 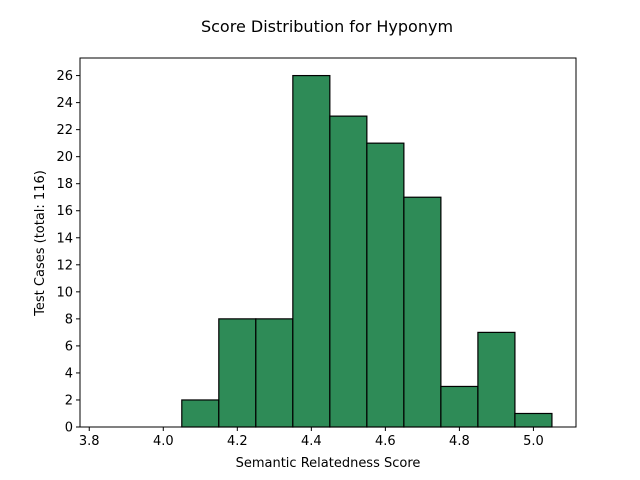 What do you see at coordinates (64, 157) in the screenshot?
I see `y-tick-label: 20` at bounding box center [64, 157].